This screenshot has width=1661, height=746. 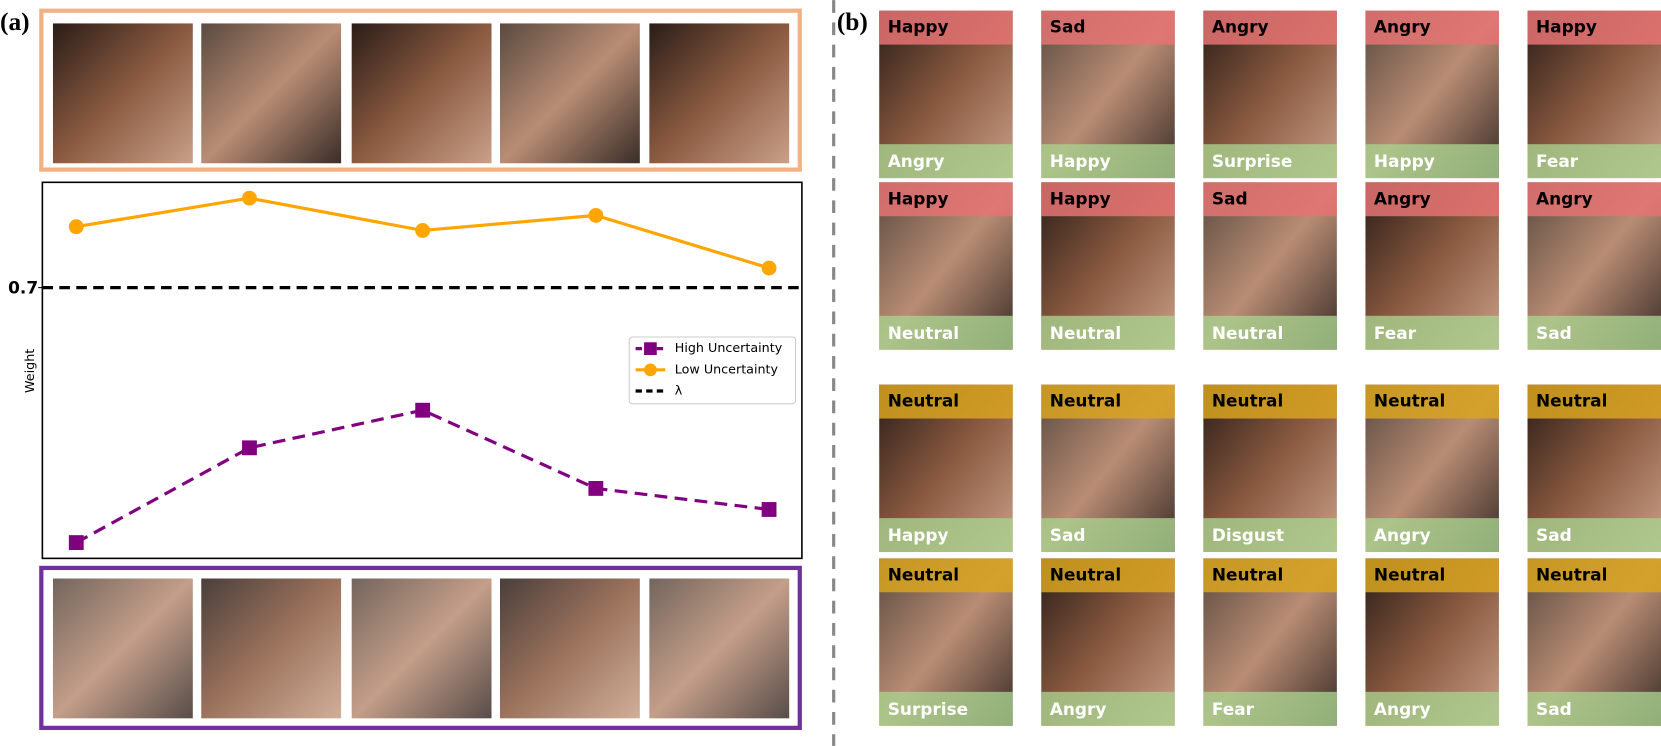 I want to click on low-uncertainty-box, so click(x=420, y=90).